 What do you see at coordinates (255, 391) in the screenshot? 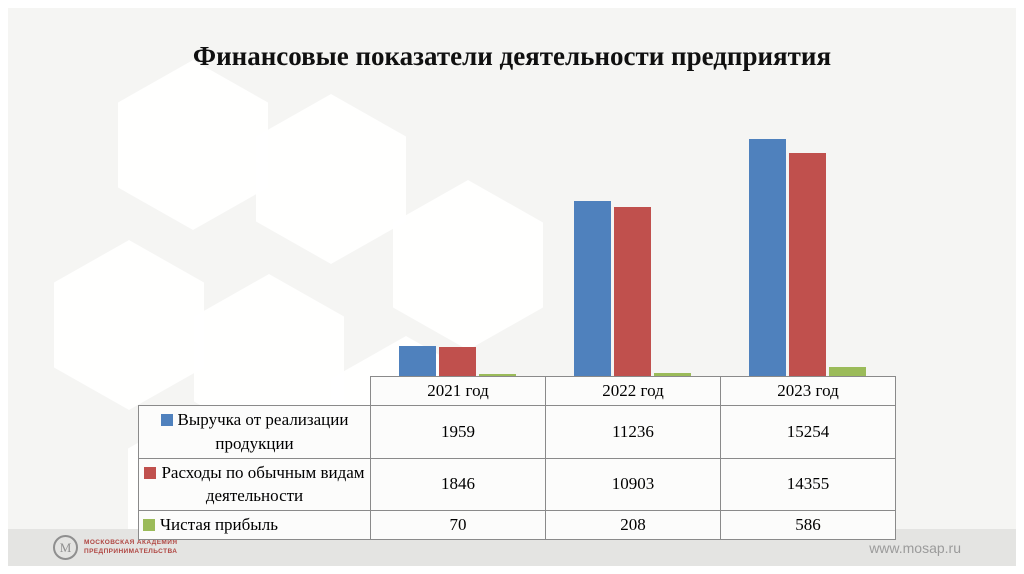
I see `table-corner-cell` at bounding box center [255, 391].